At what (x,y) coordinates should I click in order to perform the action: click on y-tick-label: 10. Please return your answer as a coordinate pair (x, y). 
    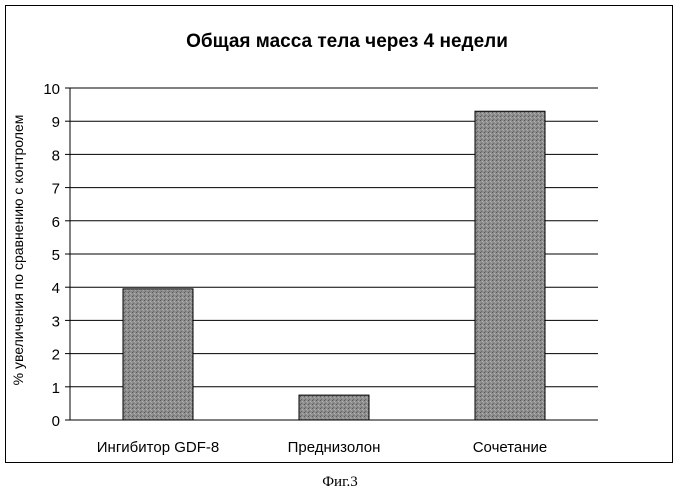
    Looking at the image, I should click on (51, 89).